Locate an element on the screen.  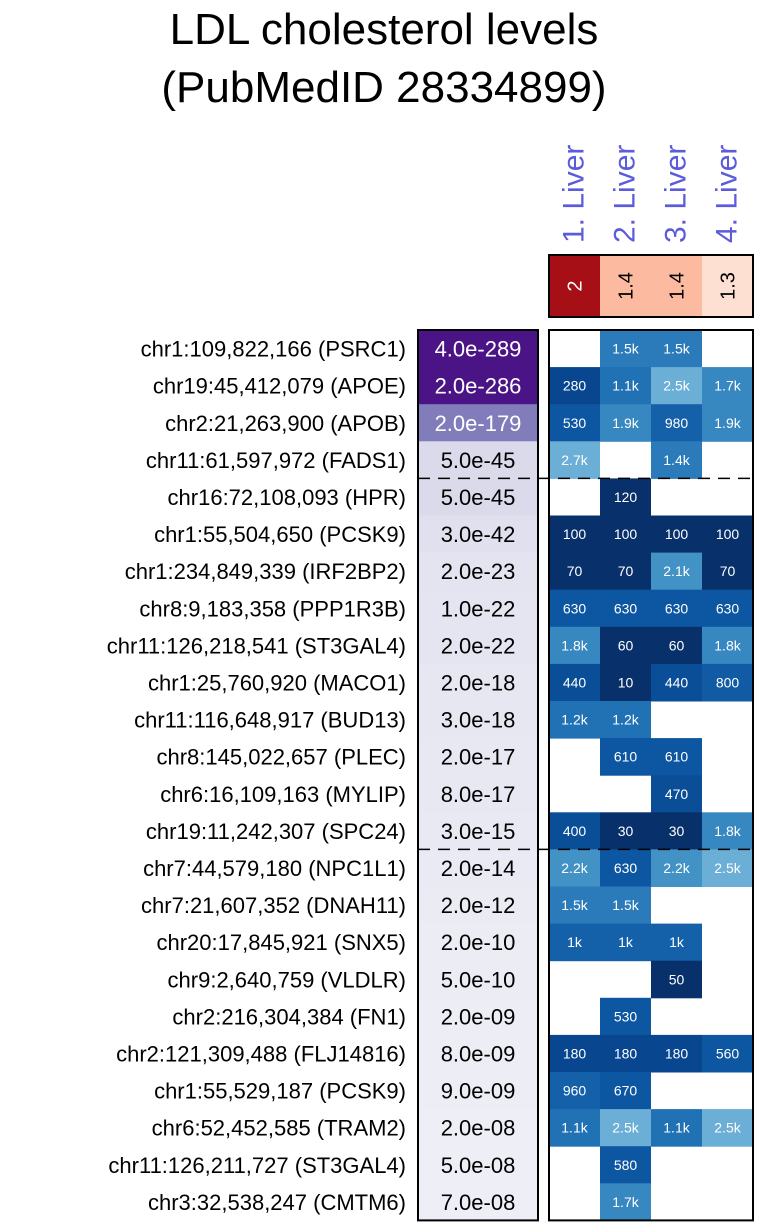
heatmap-cell-label: 670 is located at coordinates (626, 1091).